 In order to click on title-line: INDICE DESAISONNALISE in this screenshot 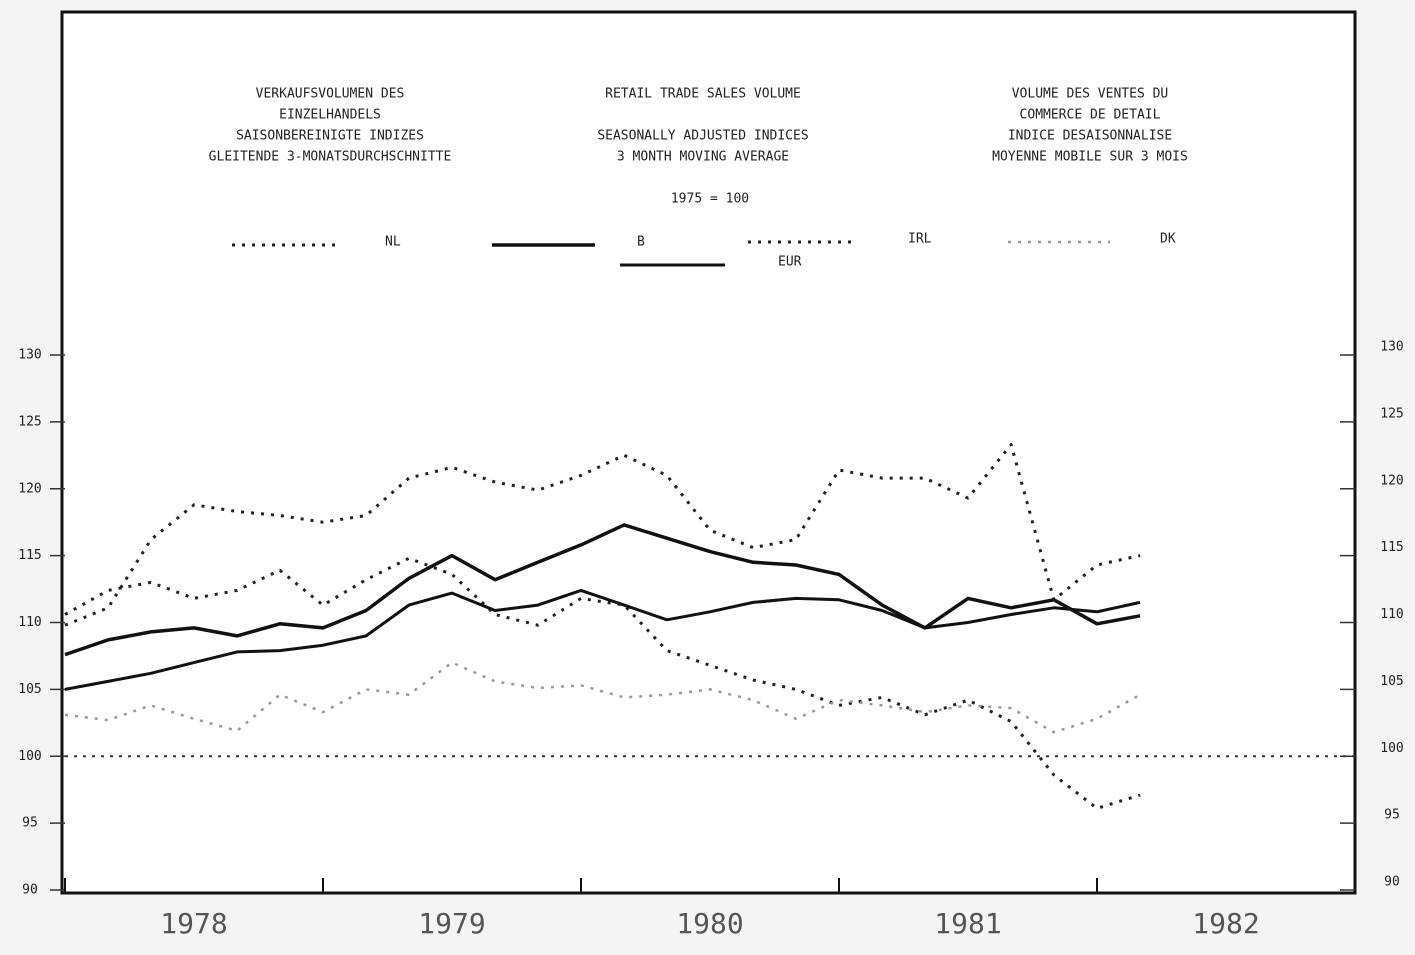, I will do `click(1090, 136)`.